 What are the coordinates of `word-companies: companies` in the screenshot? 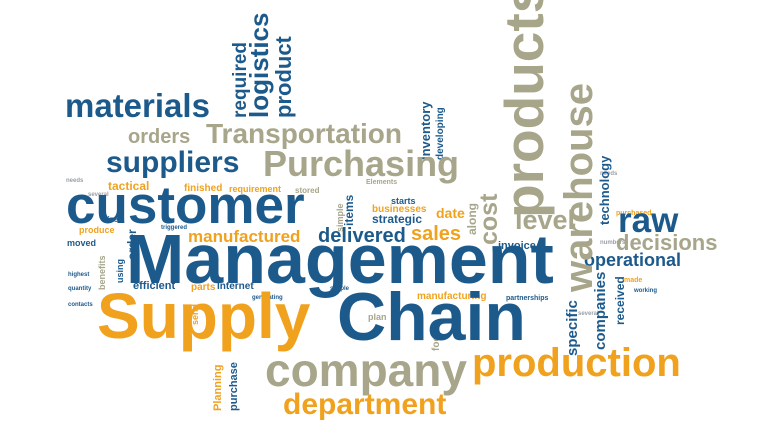 It's located at (600, 311).